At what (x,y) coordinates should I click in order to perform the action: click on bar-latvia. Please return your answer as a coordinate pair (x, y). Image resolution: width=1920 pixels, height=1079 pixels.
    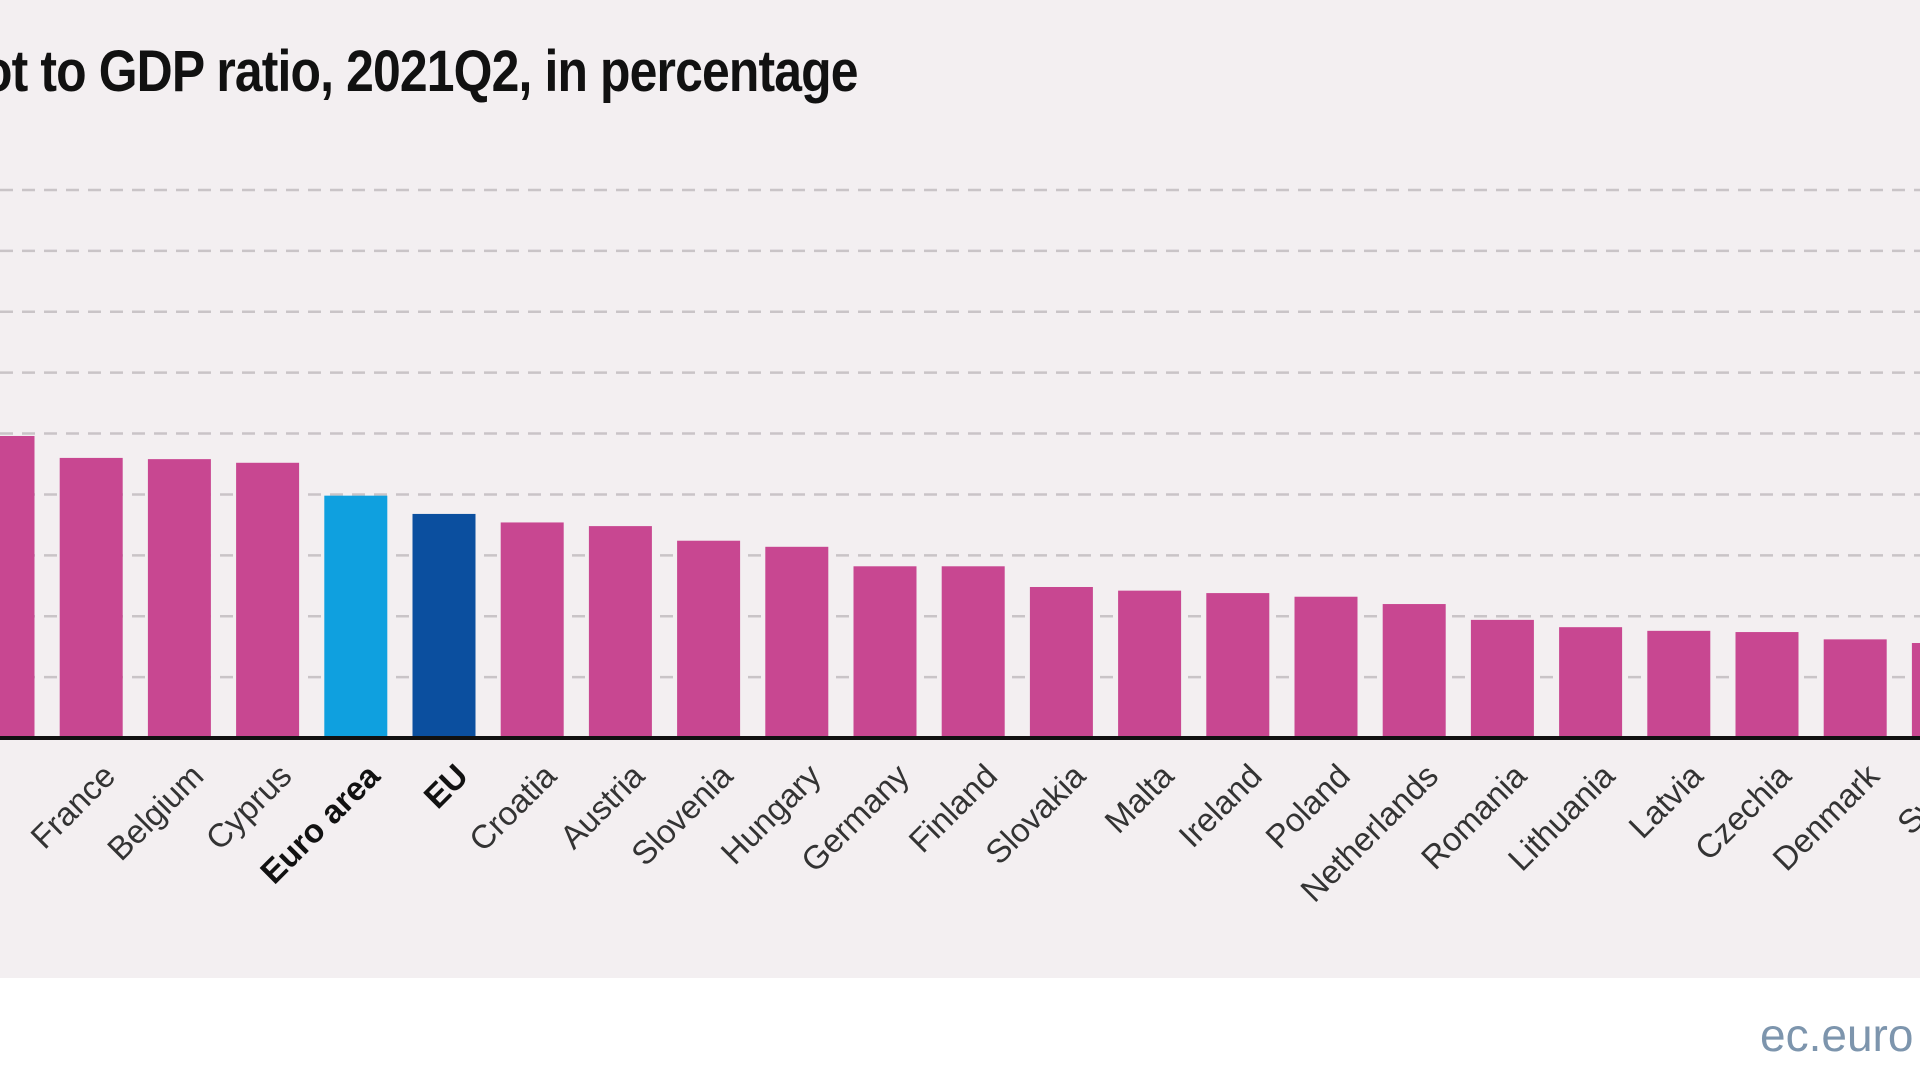
    Looking at the image, I should click on (1679, 684).